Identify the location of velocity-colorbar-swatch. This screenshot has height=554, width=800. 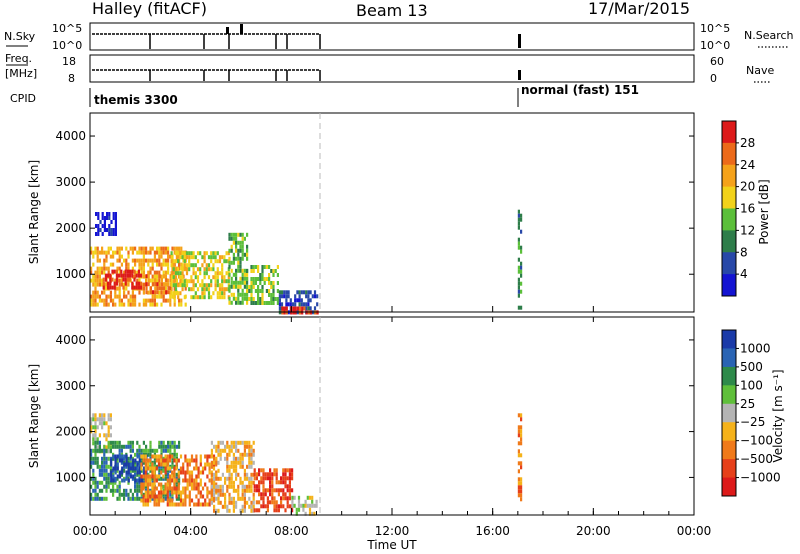
(729, 395).